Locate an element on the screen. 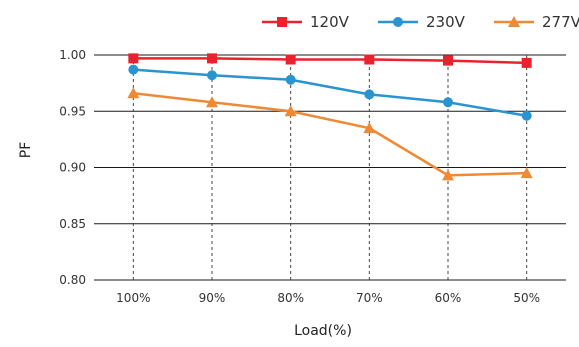  legend-label: 277V is located at coordinates (560, 22).